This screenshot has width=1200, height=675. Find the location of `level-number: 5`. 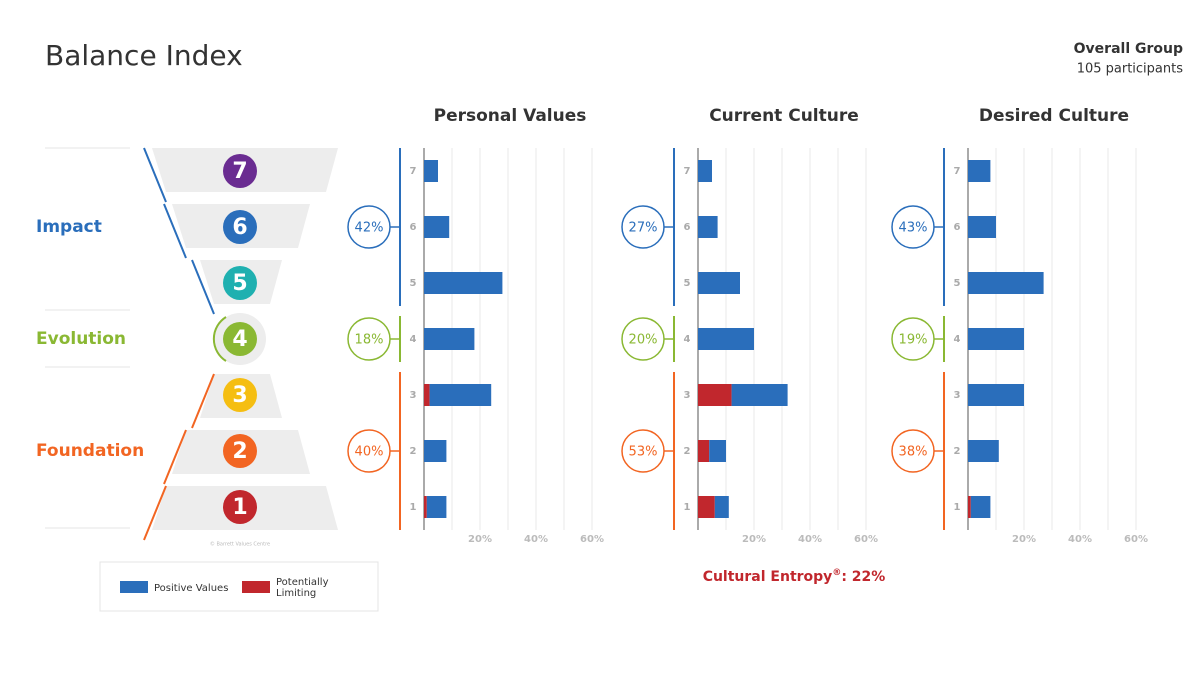

level-number: 5 is located at coordinates (239, 283).